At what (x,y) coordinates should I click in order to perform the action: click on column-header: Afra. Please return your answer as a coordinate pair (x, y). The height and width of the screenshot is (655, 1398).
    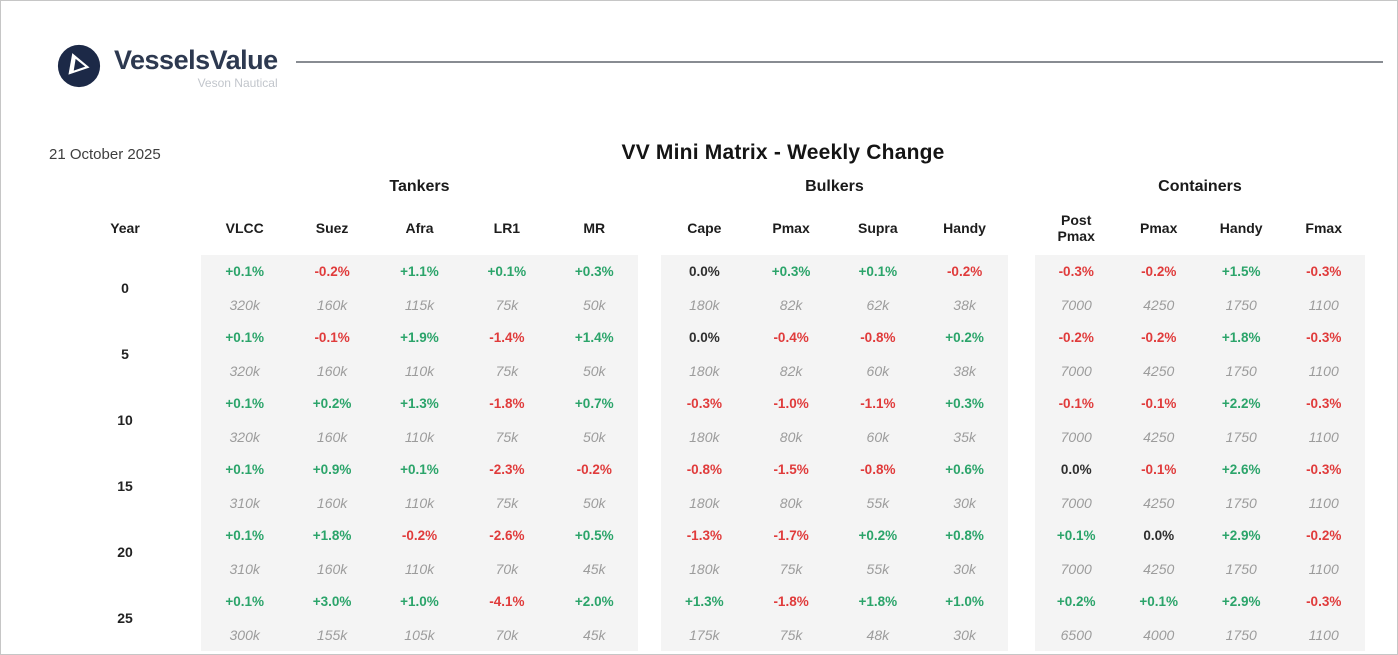
    Looking at the image, I should click on (419, 227).